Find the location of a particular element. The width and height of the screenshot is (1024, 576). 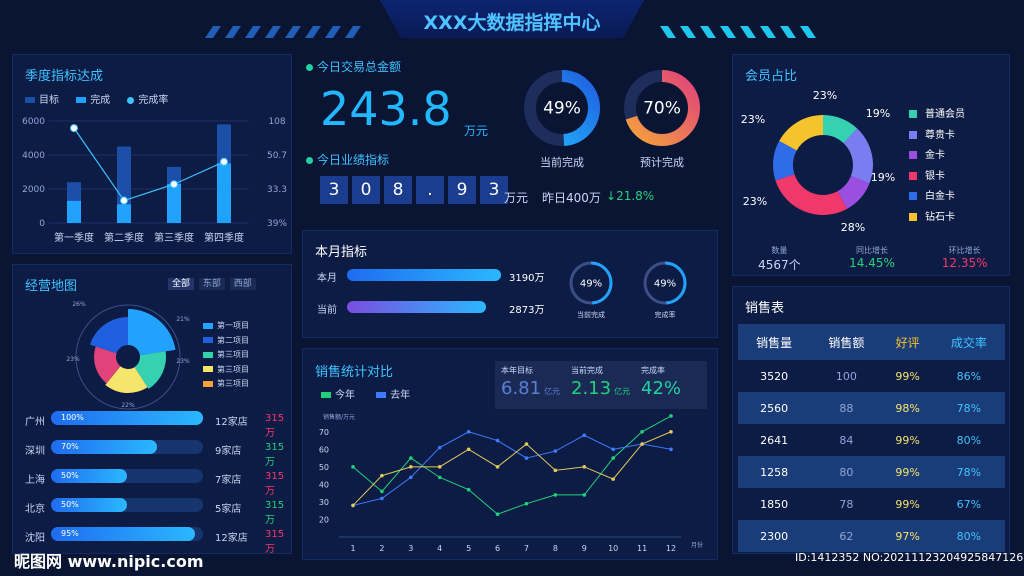

table-cell: 80% is located at coordinates (969, 440).